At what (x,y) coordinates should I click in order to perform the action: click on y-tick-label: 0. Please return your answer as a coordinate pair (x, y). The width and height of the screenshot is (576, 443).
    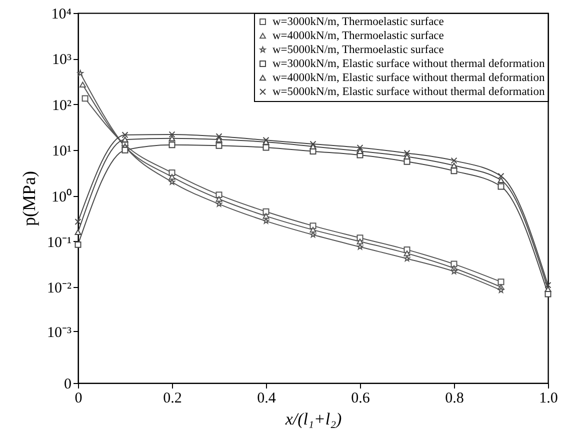
    Looking at the image, I should click on (68, 384).